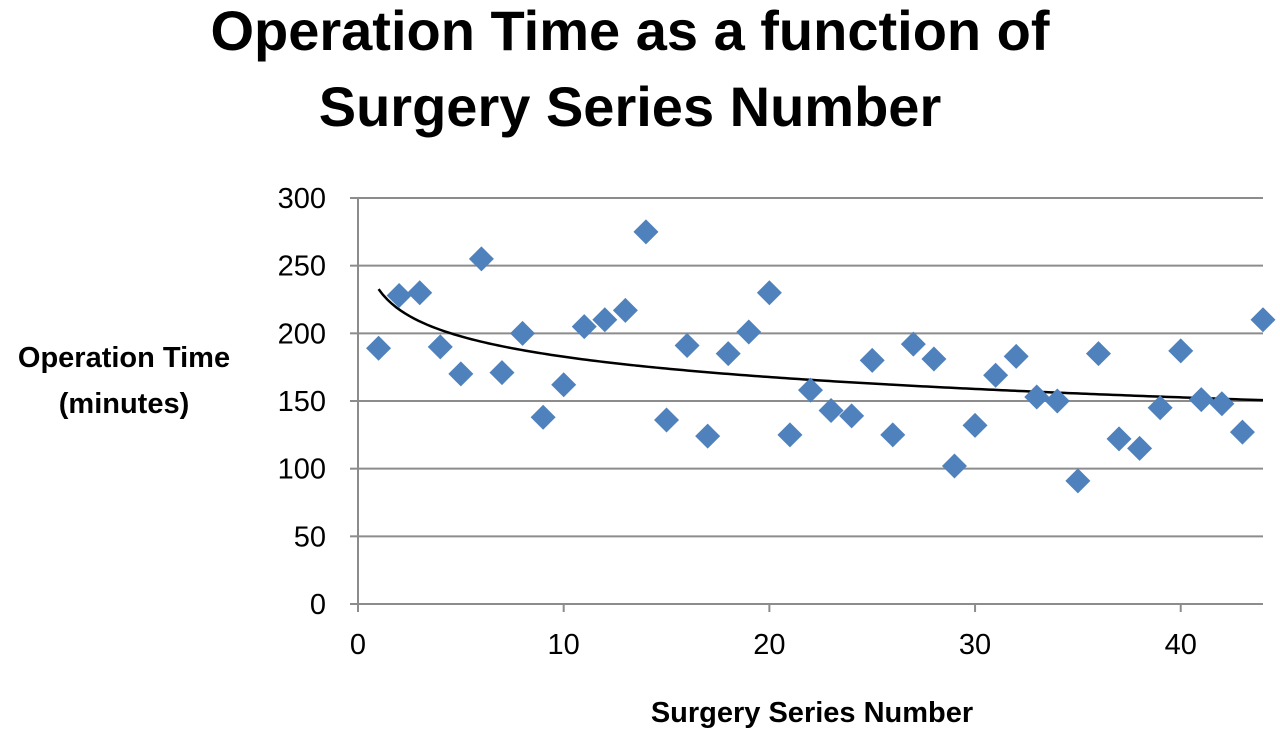 This screenshot has height=731, width=1280. Describe the element at coordinates (630, 106) in the screenshot. I see `chart-title-line-2: Surgery Series Number` at that location.